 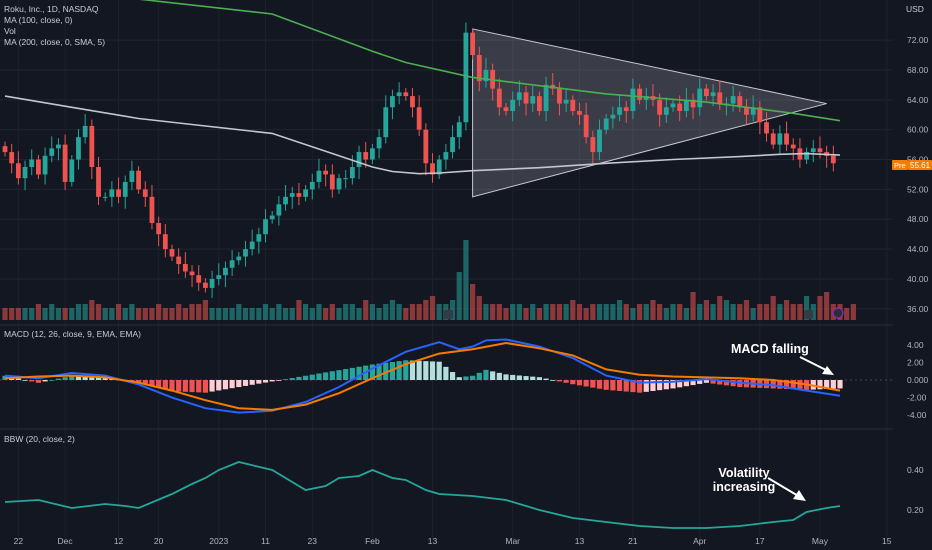 What do you see at coordinates (918, 279) in the screenshot?
I see `price-tick-label: 40.00` at bounding box center [918, 279].